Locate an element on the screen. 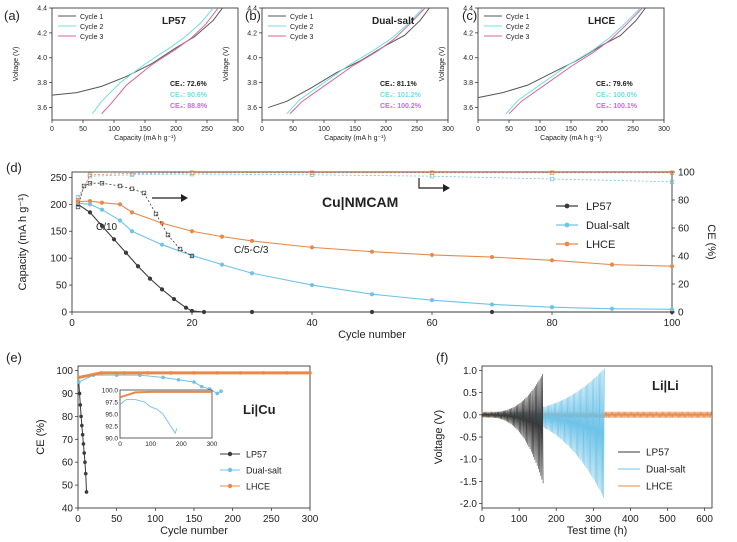  x-tick-label: 250 is located at coordinates (271, 519).